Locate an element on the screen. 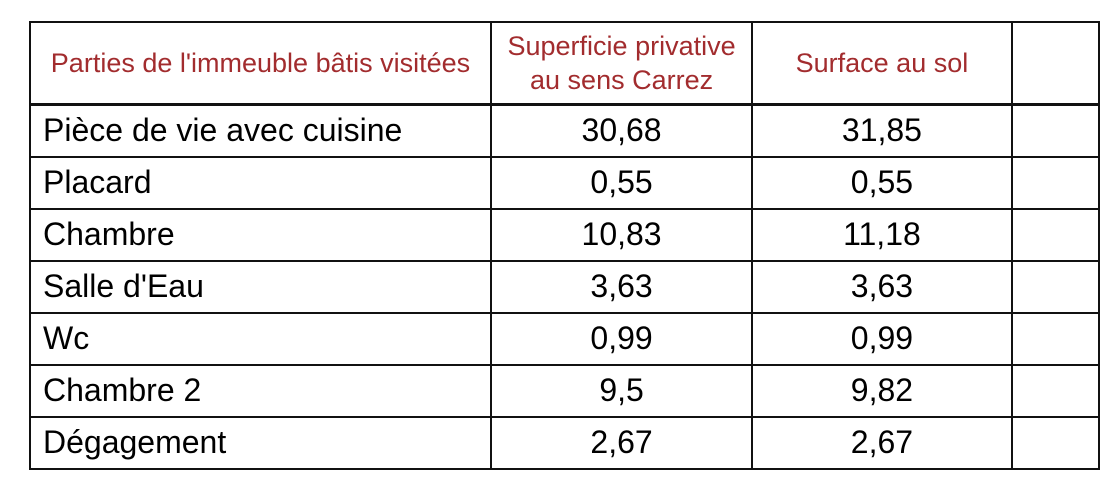 The height and width of the screenshot is (494, 1100). cell-carrez-value: 0,99 is located at coordinates (621, 338).